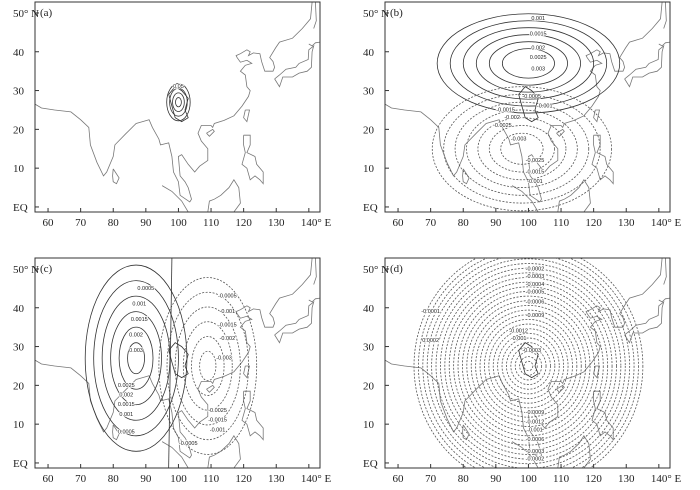 This screenshot has height=490, width=700. What do you see at coordinates (535, 161) in the screenshot?
I see `contour-label: -0.0025` at bounding box center [535, 161].